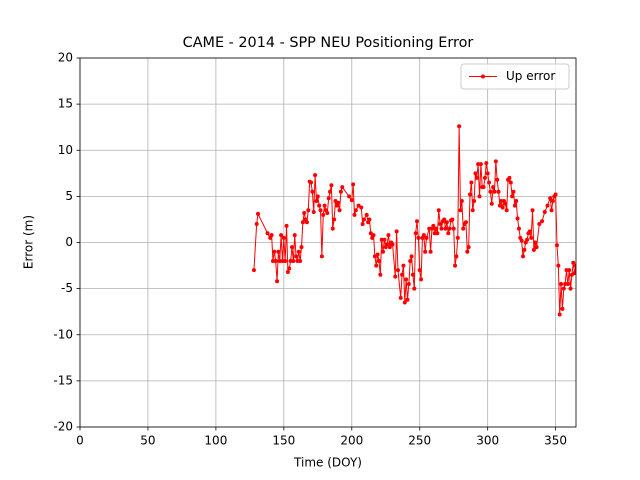 This screenshot has width=640, height=480. I want to click on legend: Up error, so click(515, 76).